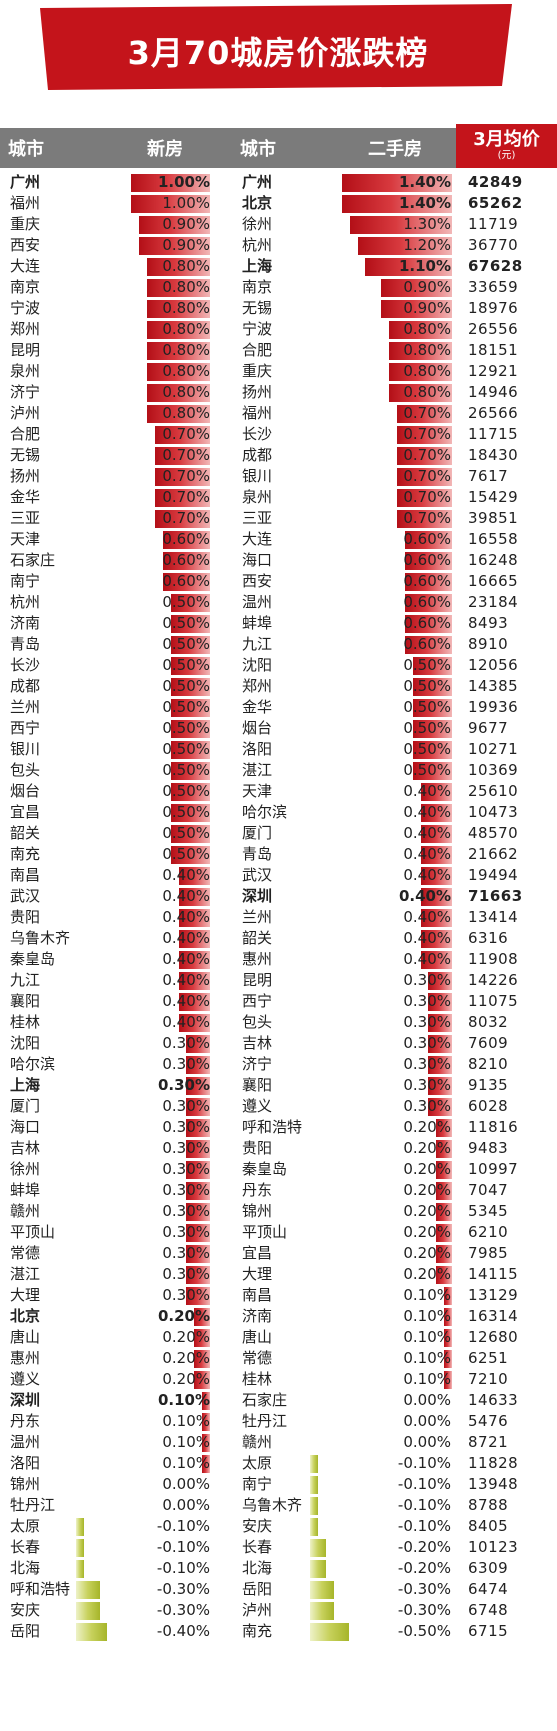  Describe the element at coordinates (25, 749) in the screenshot. I see `new-house-city: 银川` at that location.